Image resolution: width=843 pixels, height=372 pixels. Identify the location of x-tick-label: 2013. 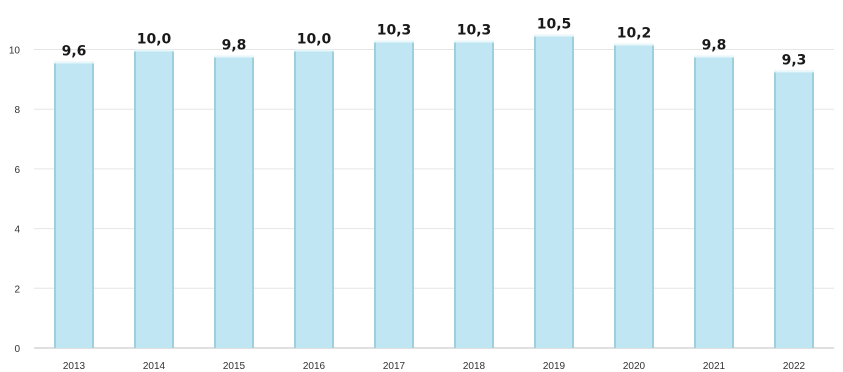
(74, 366).